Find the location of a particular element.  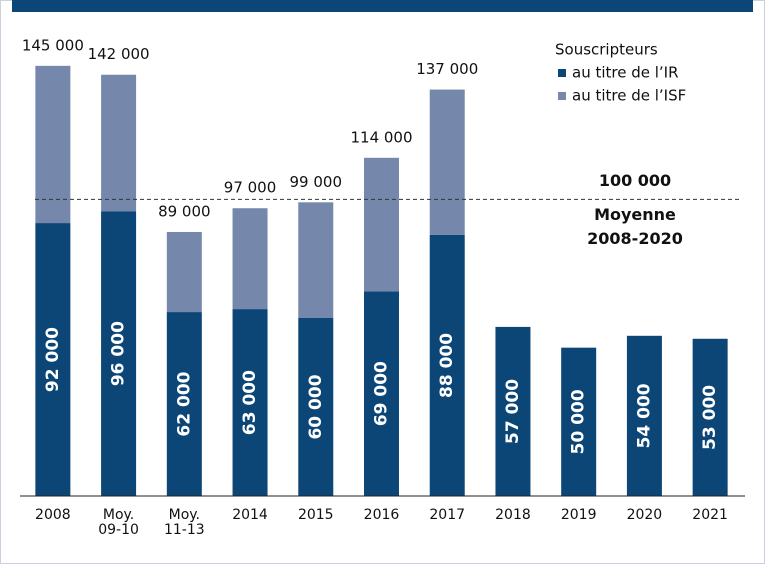

bar-value-label: 88 000 is located at coordinates (447, 365).